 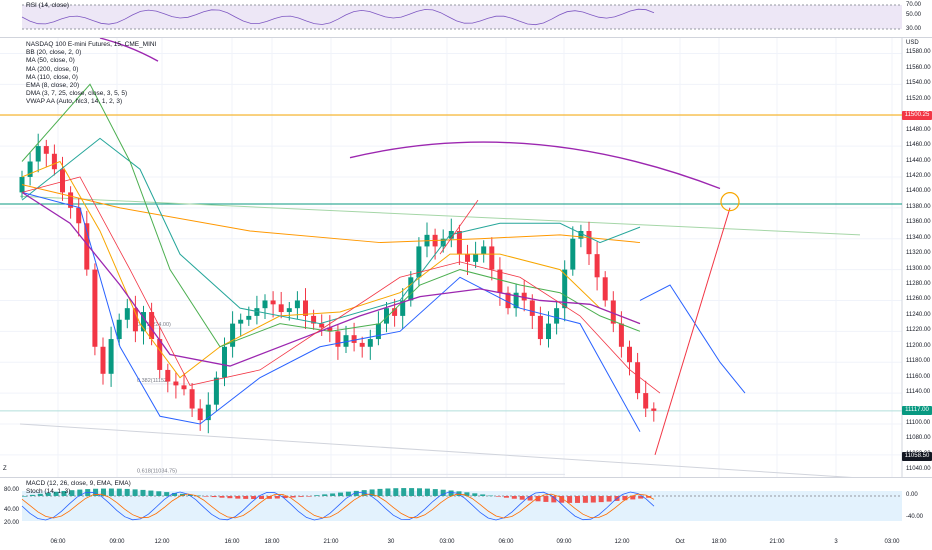 I want to click on osc-right-tick-neg40: -40.00, so click(x=915, y=517).